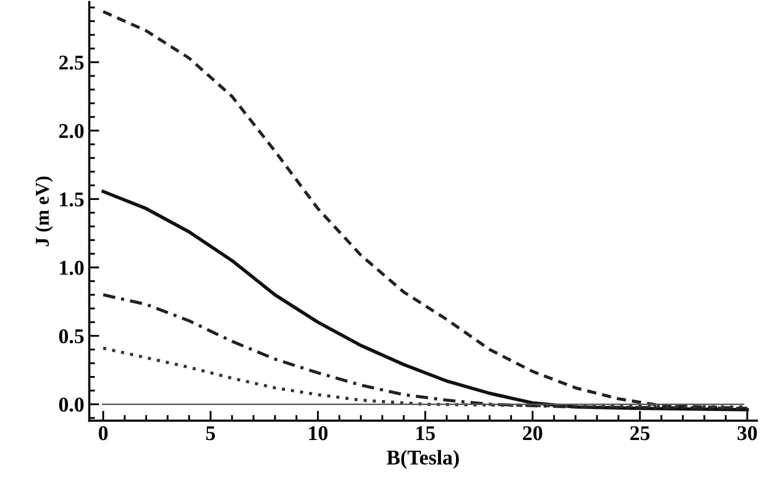 This screenshot has width=763, height=502. What do you see at coordinates (44, 211) in the screenshot?
I see `y-axis-title: J (m eV)` at bounding box center [44, 211].